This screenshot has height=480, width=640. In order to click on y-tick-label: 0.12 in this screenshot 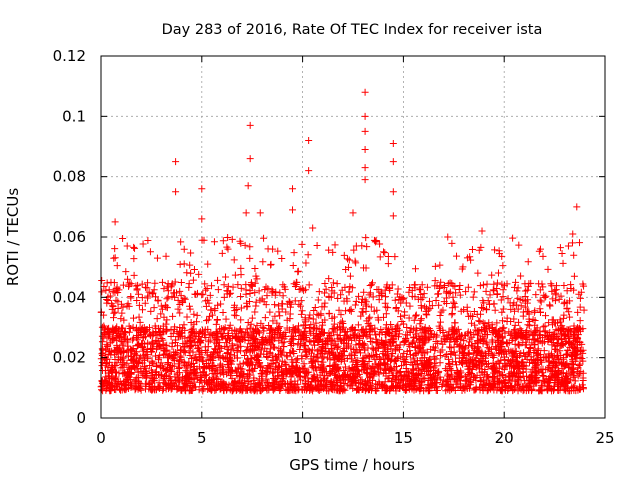, I will do `click(69, 56)`.